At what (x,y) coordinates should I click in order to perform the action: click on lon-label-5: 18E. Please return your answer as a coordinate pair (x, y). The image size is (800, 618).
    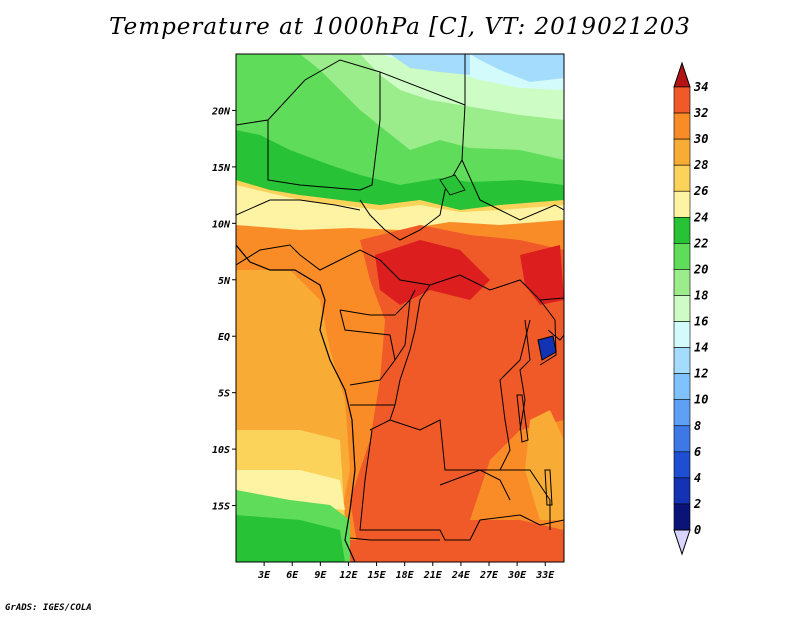
    Looking at the image, I should click on (405, 575).